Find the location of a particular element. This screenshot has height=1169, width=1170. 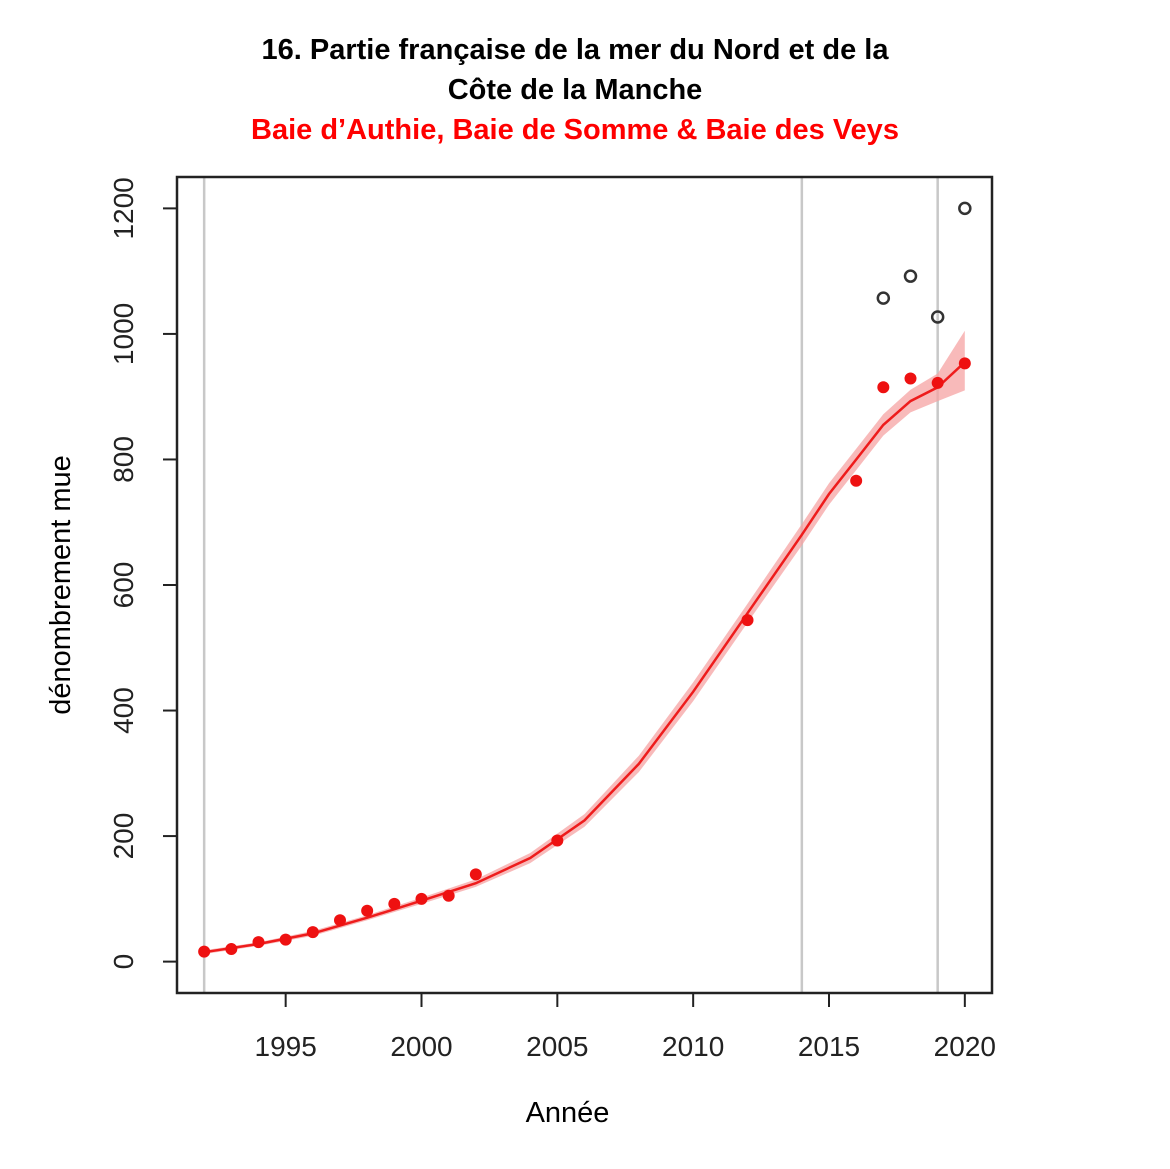

data-point-1994 is located at coordinates (258, 942).